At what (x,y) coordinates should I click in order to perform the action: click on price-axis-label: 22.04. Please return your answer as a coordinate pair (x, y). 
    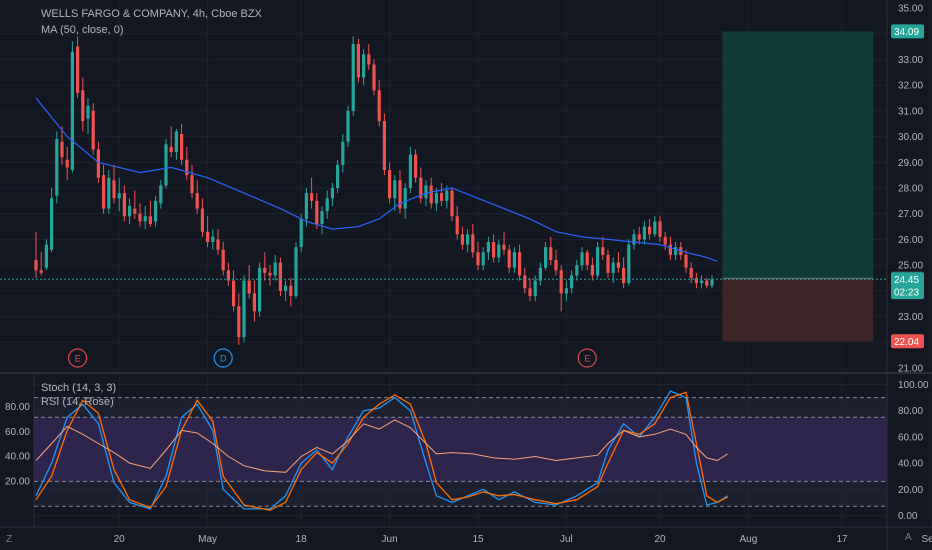
    Looking at the image, I should click on (907, 341).